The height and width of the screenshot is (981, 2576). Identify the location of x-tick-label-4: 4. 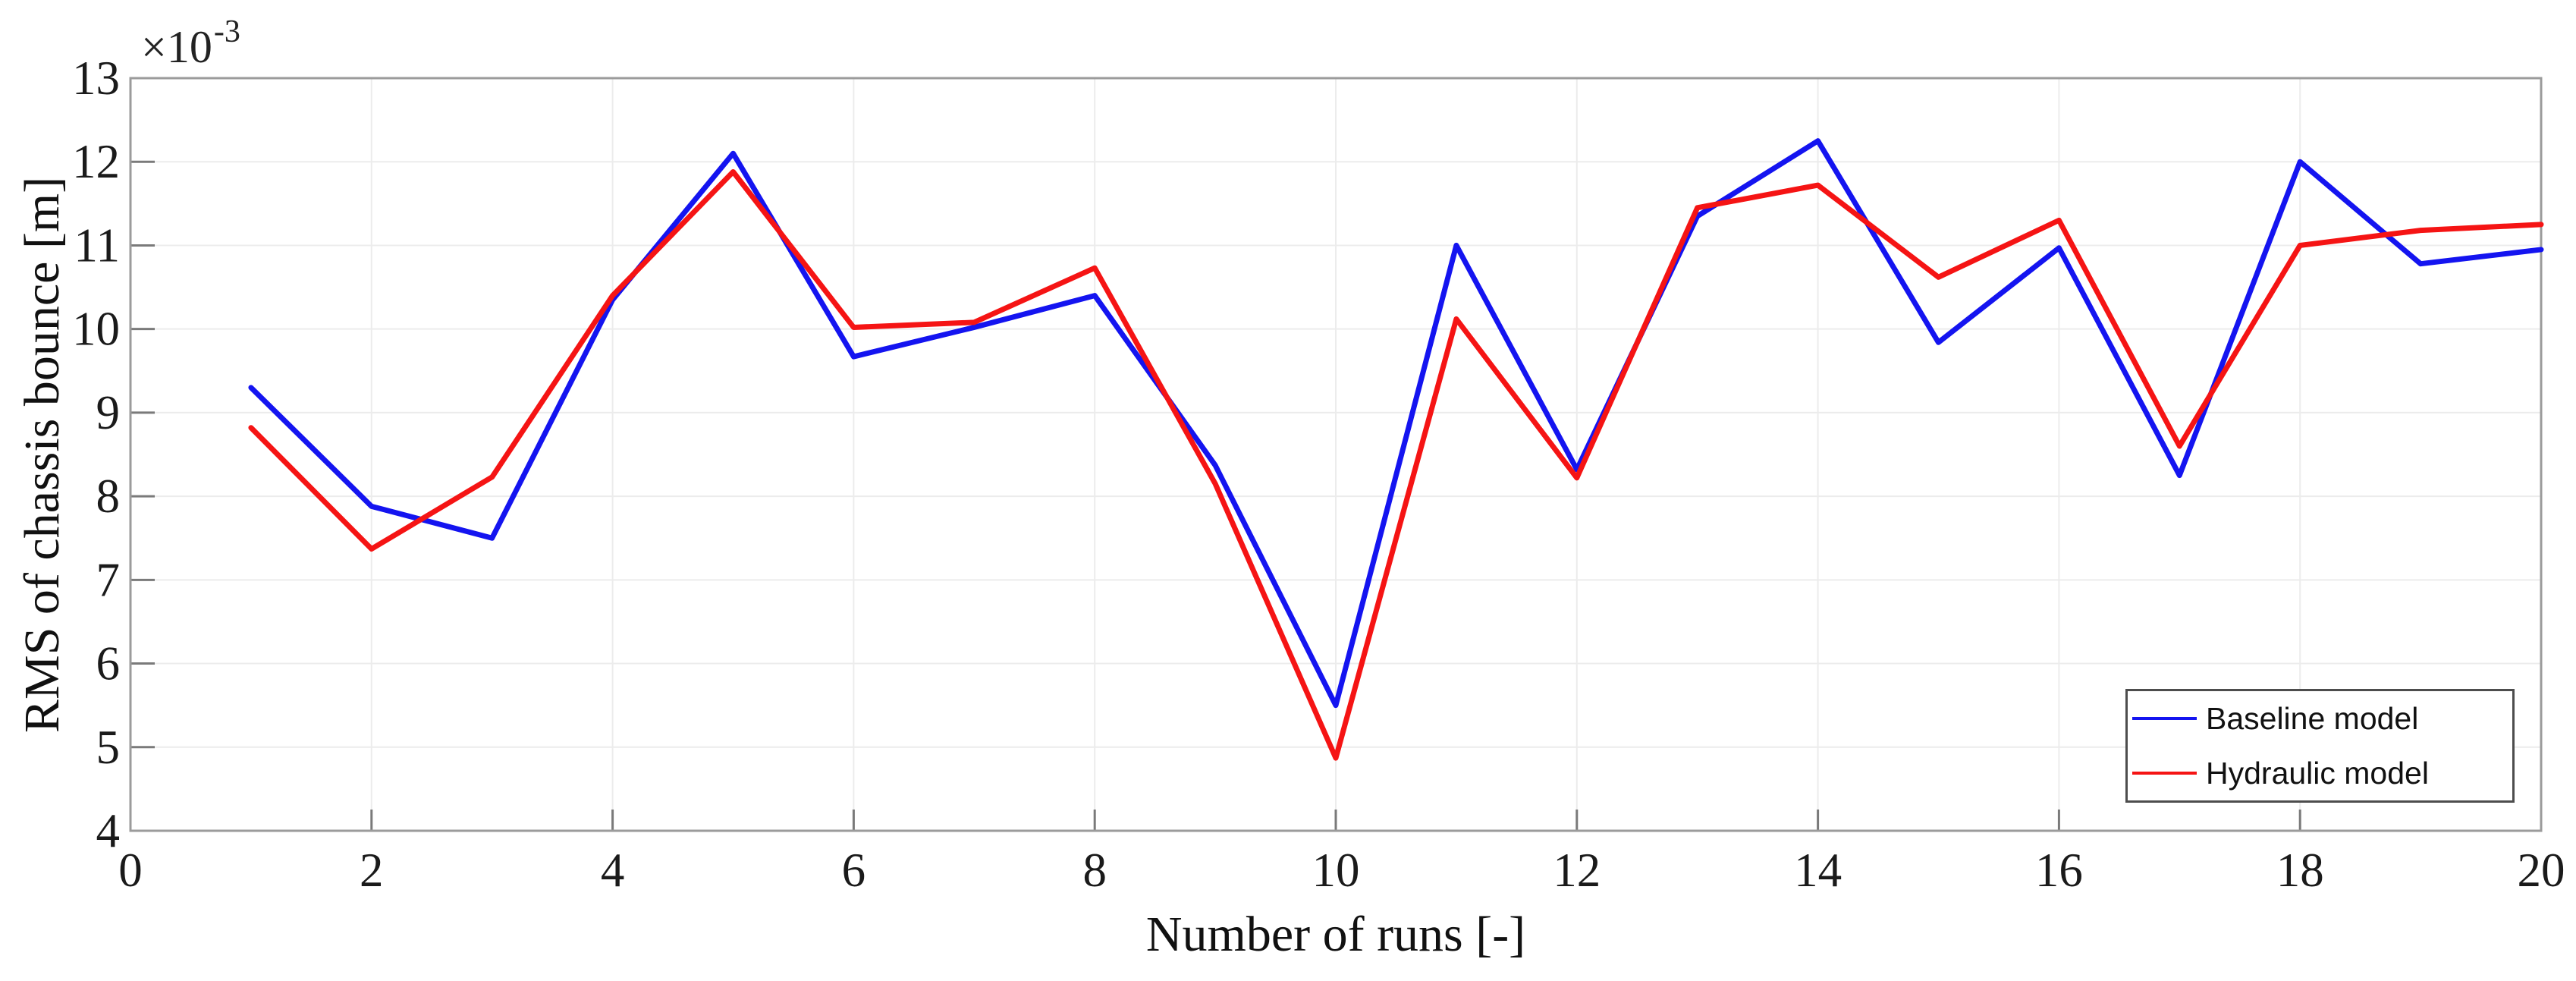
(613, 870).